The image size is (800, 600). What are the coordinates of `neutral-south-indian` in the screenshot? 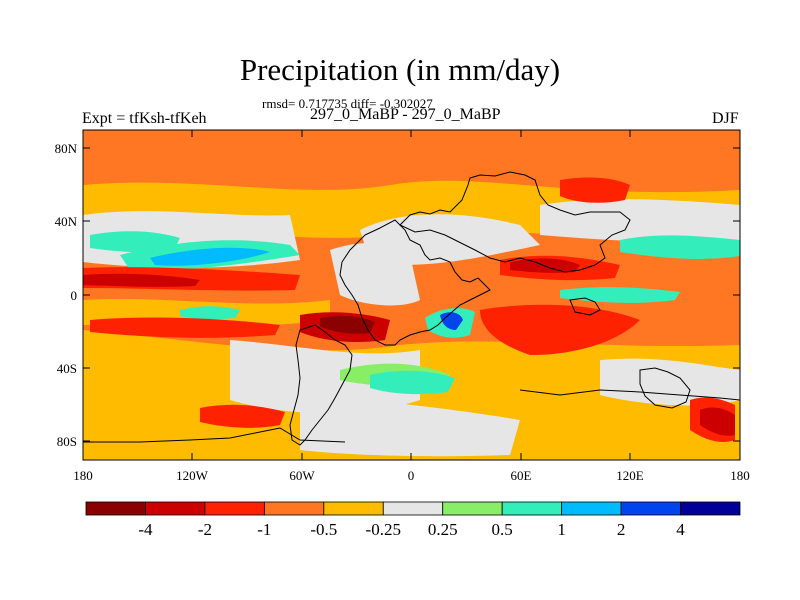 It's located at (670, 382).